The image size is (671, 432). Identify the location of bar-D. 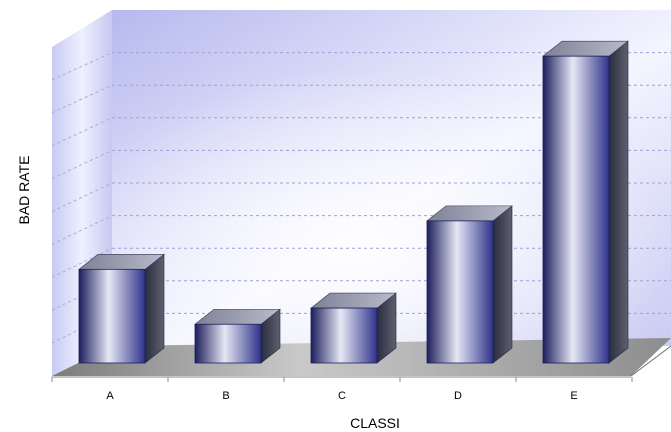
(469, 284).